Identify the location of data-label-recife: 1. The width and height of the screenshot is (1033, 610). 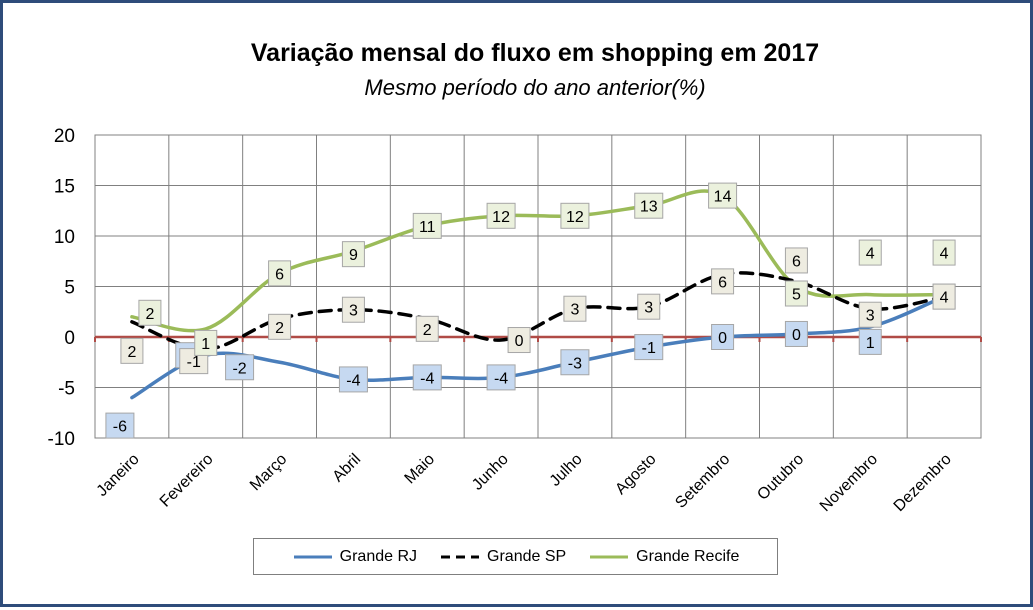
(205, 344).